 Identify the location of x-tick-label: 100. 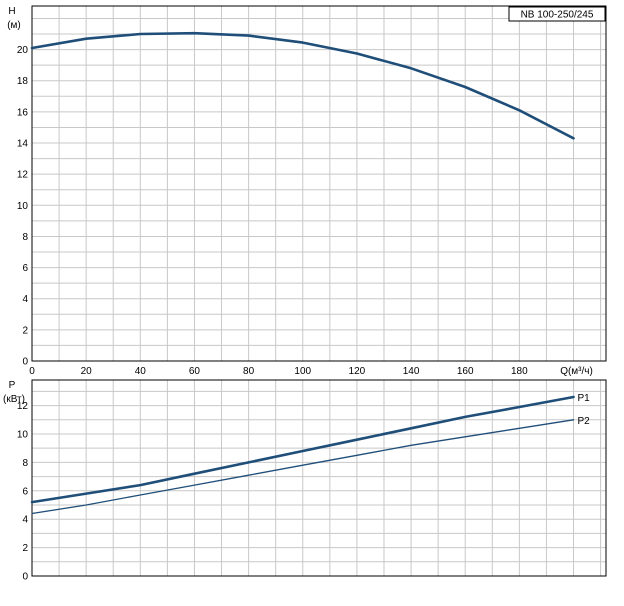
(302, 371).